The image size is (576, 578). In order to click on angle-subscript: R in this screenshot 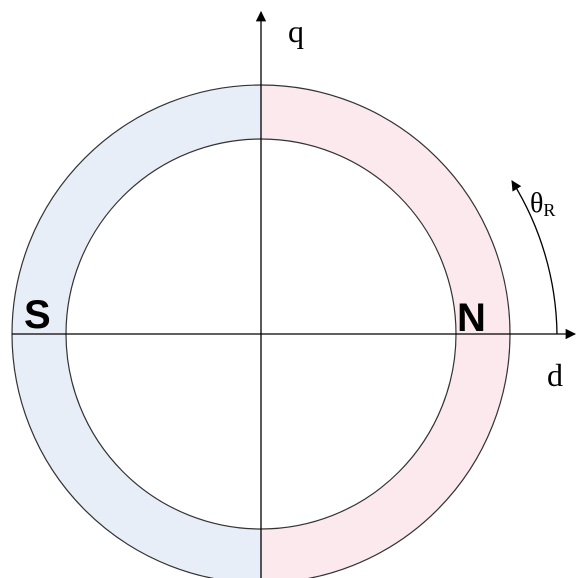, I will do `click(549, 210)`.